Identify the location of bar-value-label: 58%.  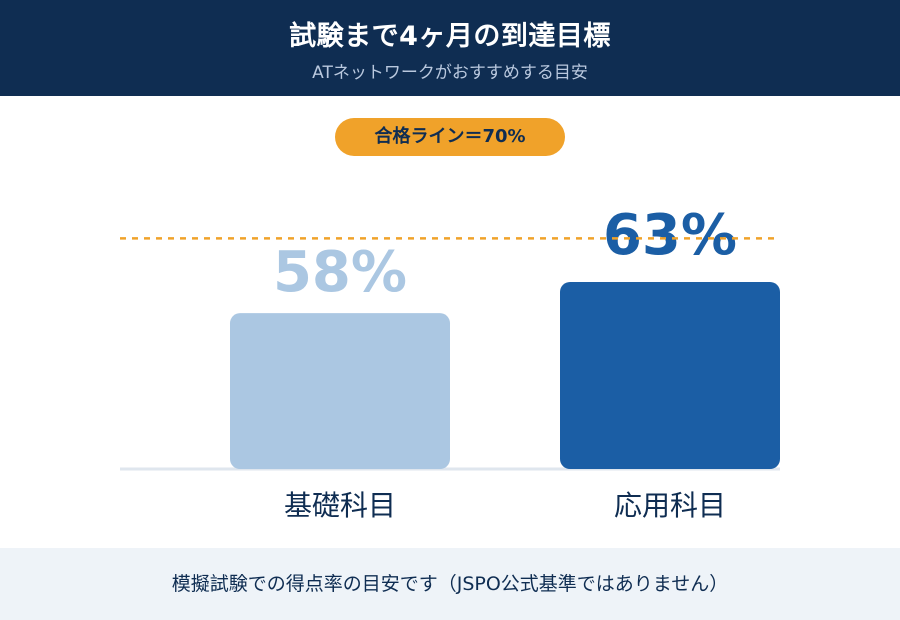
(340, 272).